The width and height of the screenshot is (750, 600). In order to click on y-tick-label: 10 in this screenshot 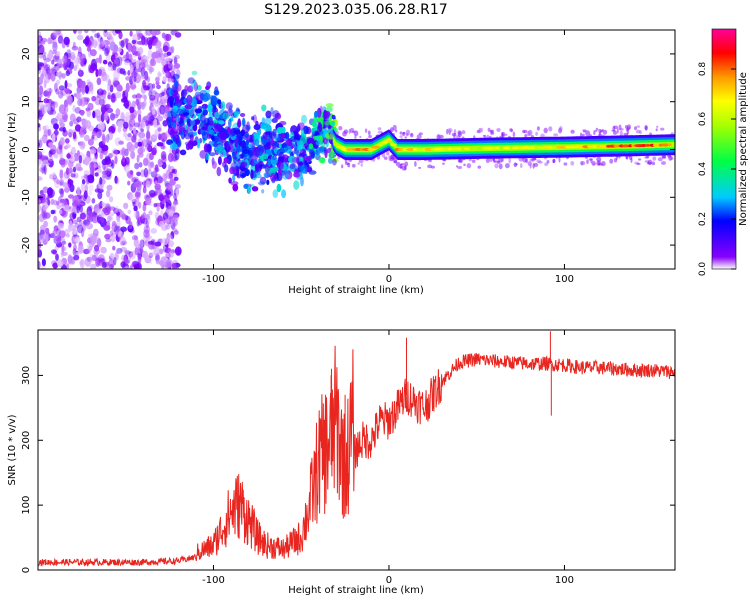, I will do `click(26, 101)`.